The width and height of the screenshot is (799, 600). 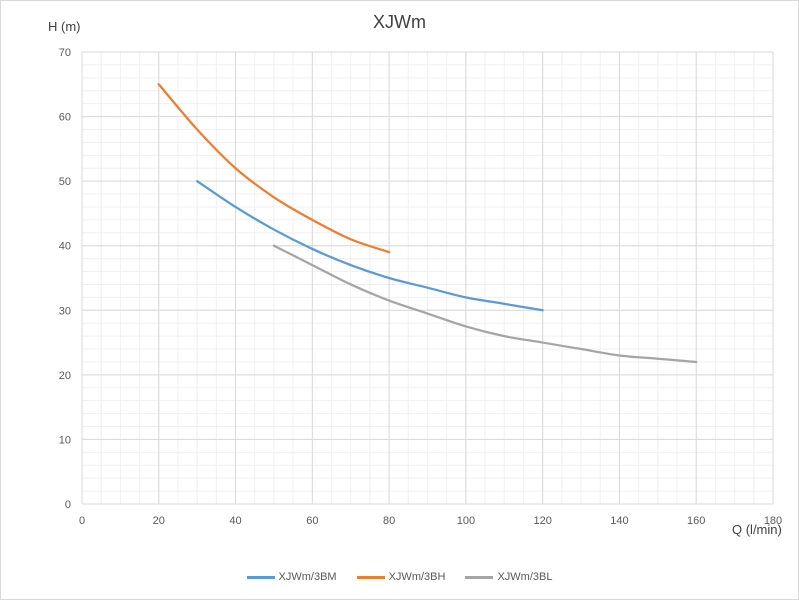 What do you see at coordinates (65, 182) in the screenshot?
I see `y-tick-label: 50` at bounding box center [65, 182].